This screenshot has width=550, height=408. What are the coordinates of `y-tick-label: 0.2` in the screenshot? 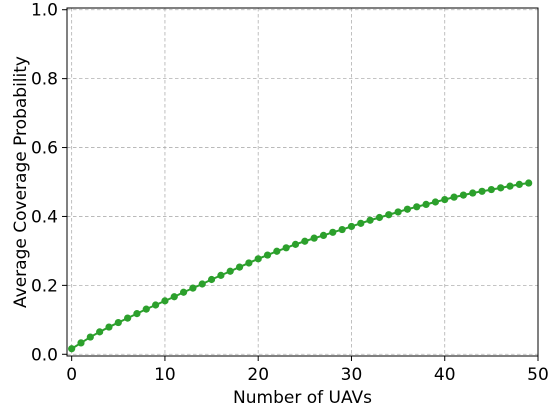 It's located at (44, 286).